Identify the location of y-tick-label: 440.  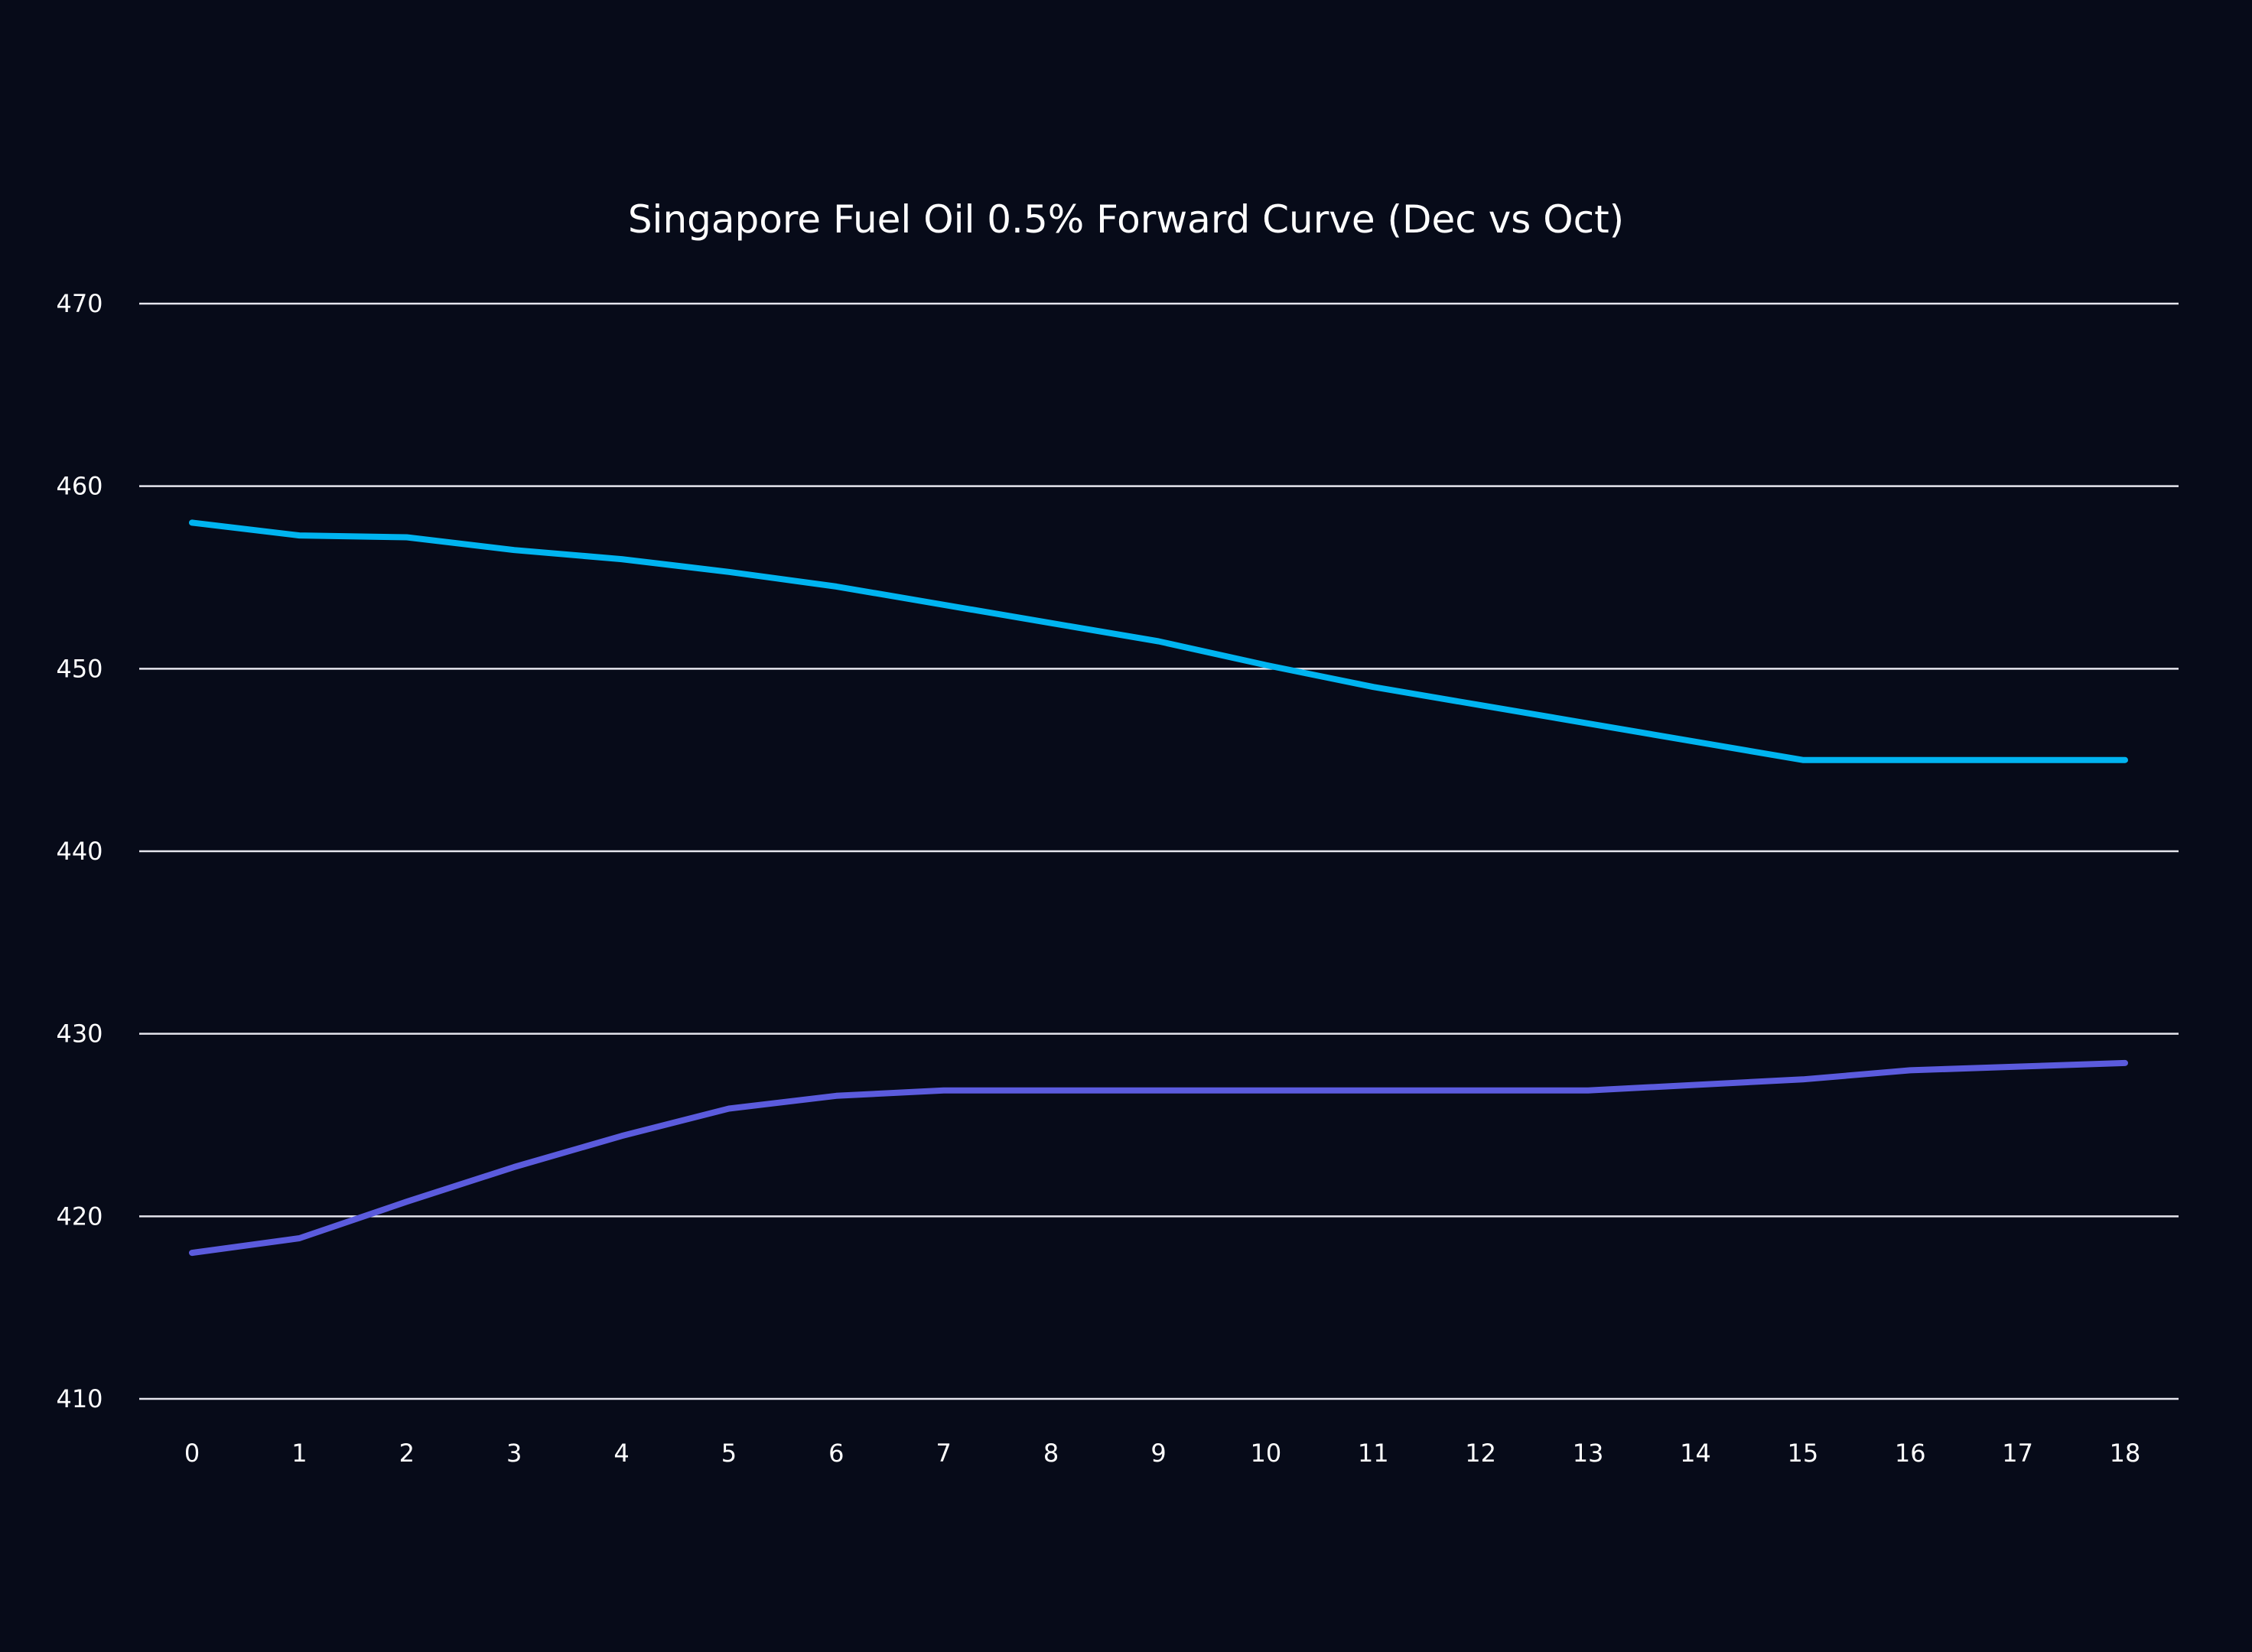
(80, 852).